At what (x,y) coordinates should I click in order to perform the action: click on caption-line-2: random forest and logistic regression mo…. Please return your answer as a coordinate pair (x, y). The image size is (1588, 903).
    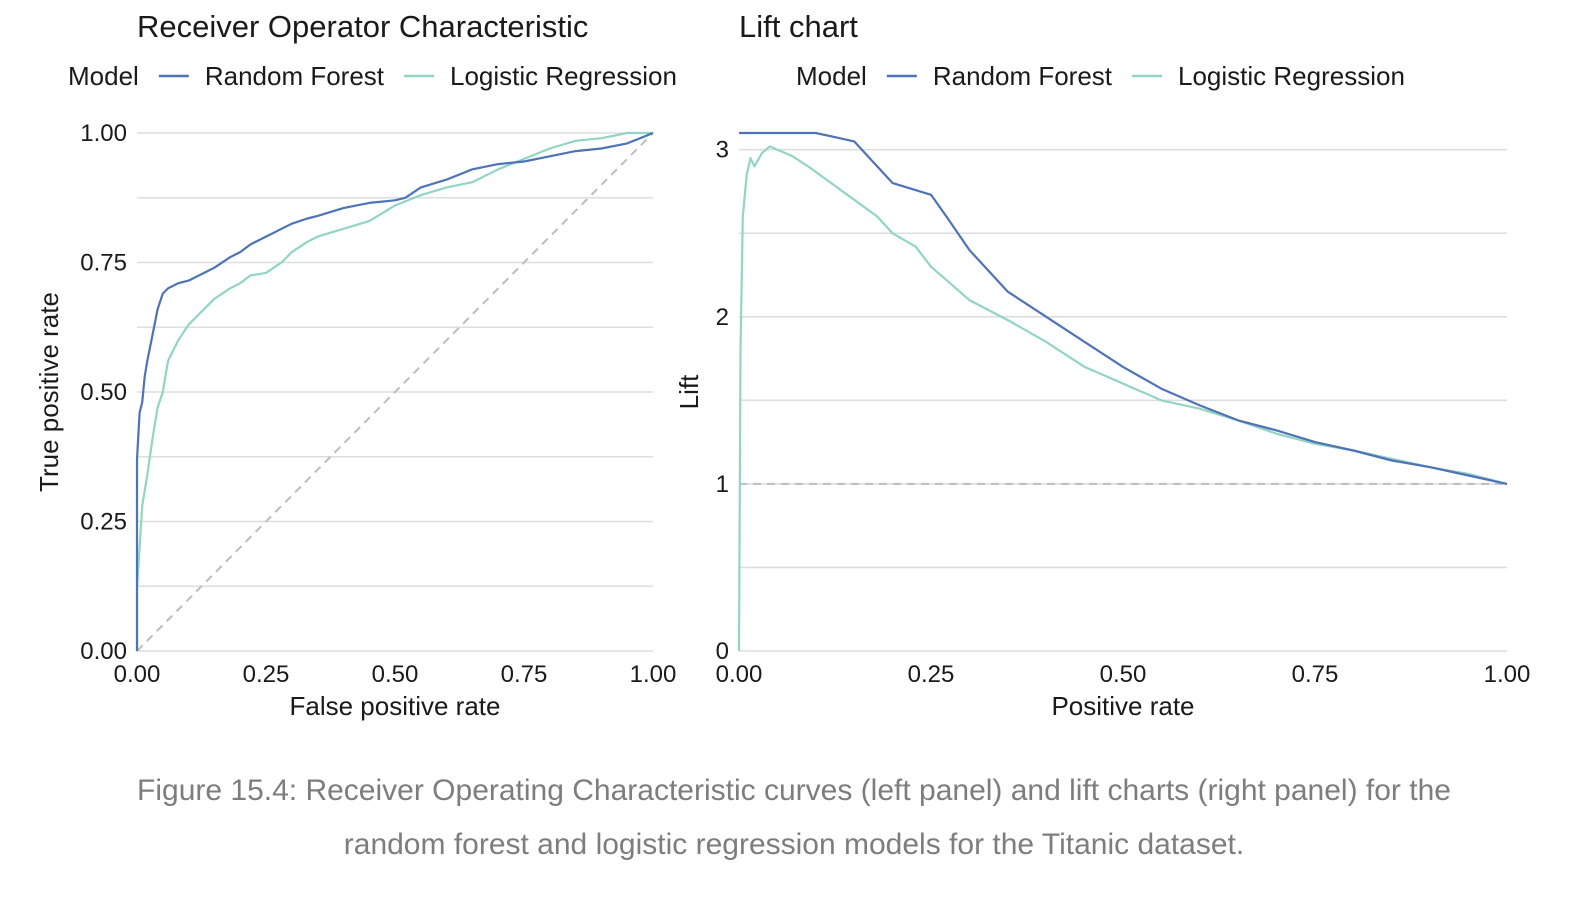
    Looking at the image, I should click on (794, 844).